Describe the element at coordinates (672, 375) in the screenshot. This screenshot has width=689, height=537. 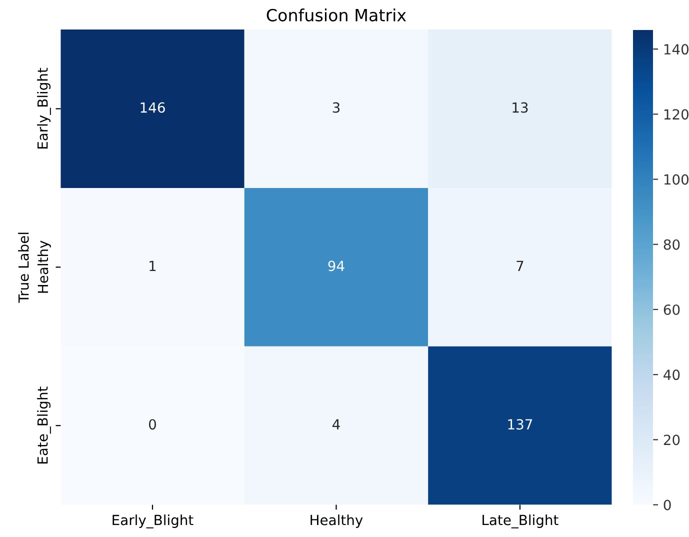
I see `color-bar-label: 40` at that location.